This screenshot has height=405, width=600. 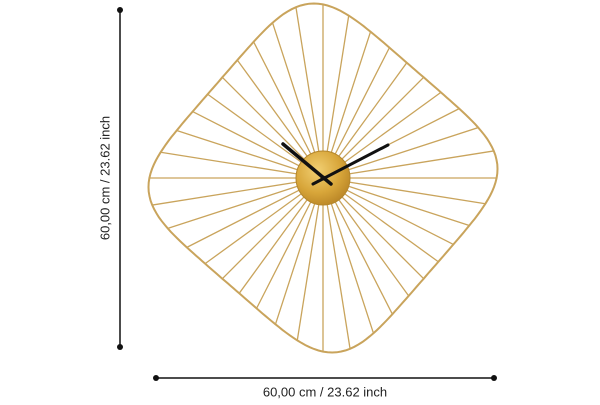 What do you see at coordinates (325, 391) in the screenshot?
I see `width-label: 60,00 cm / 23.62 inch` at bounding box center [325, 391].